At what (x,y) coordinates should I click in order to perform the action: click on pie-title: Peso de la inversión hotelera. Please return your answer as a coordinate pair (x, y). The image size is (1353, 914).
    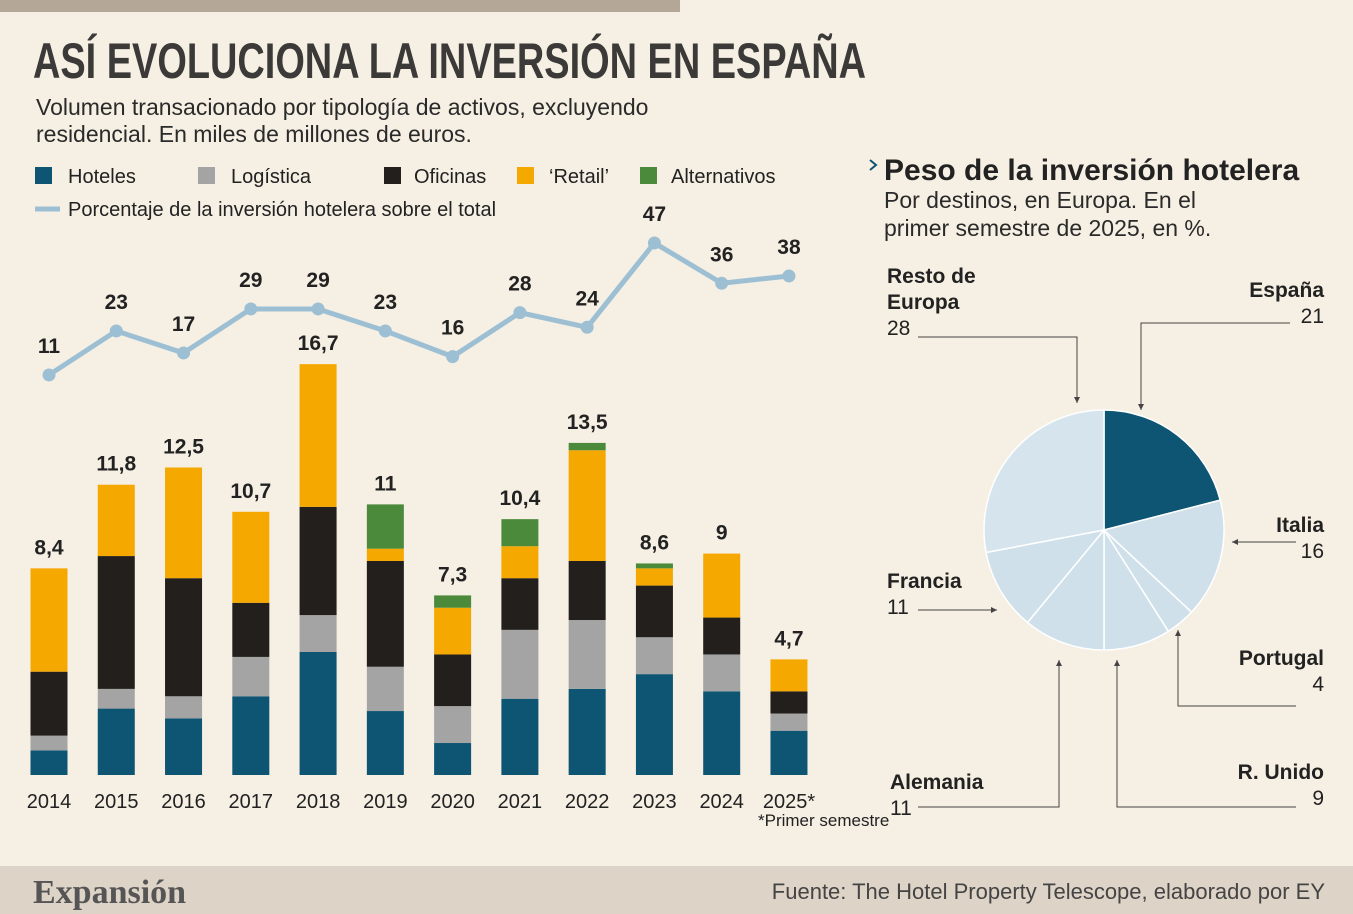
    Looking at the image, I should click on (1091, 170).